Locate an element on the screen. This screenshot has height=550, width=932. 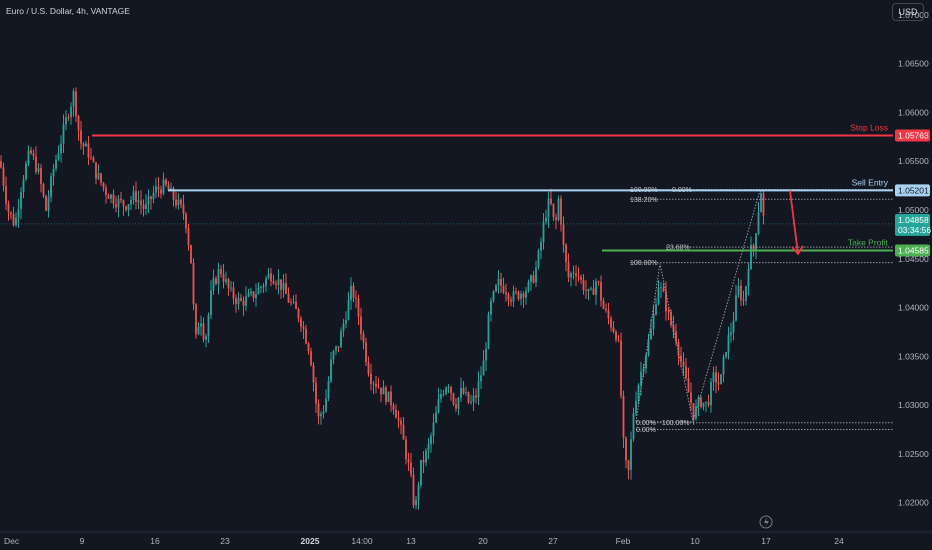
price-tick-label: 1.04500 is located at coordinates (913, 259).